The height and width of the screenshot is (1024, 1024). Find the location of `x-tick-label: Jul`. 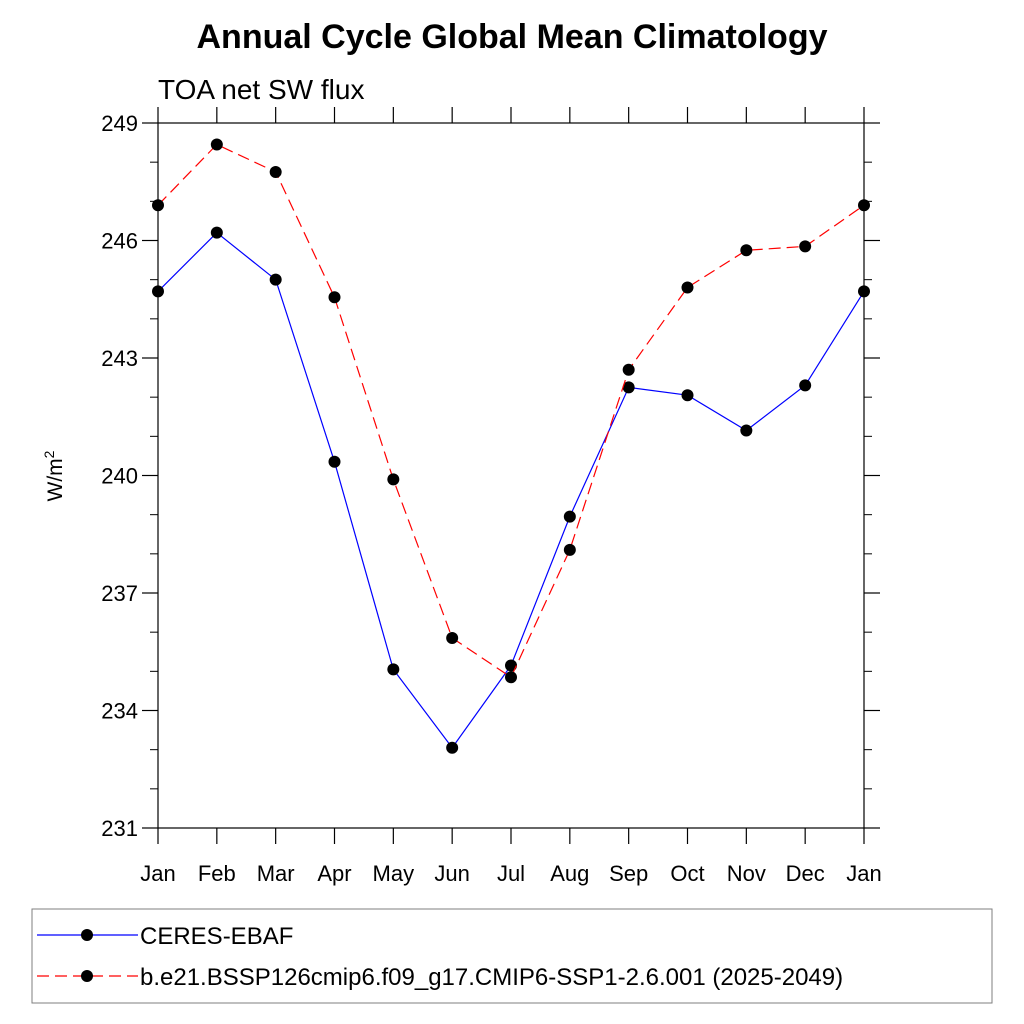

x-tick-label: Jul is located at coordinates (511, 873).